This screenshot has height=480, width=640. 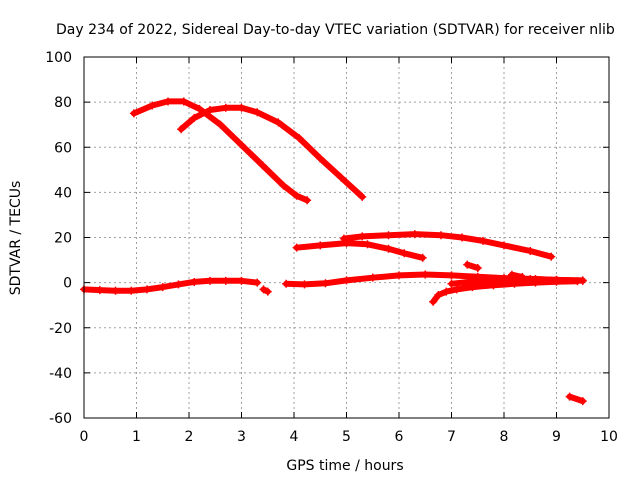 What do you see at coordinates (16, 238) in the screenshot?
I see `y-axis-label: SDTVAR / TECUs` at bounding box center [16, 238].